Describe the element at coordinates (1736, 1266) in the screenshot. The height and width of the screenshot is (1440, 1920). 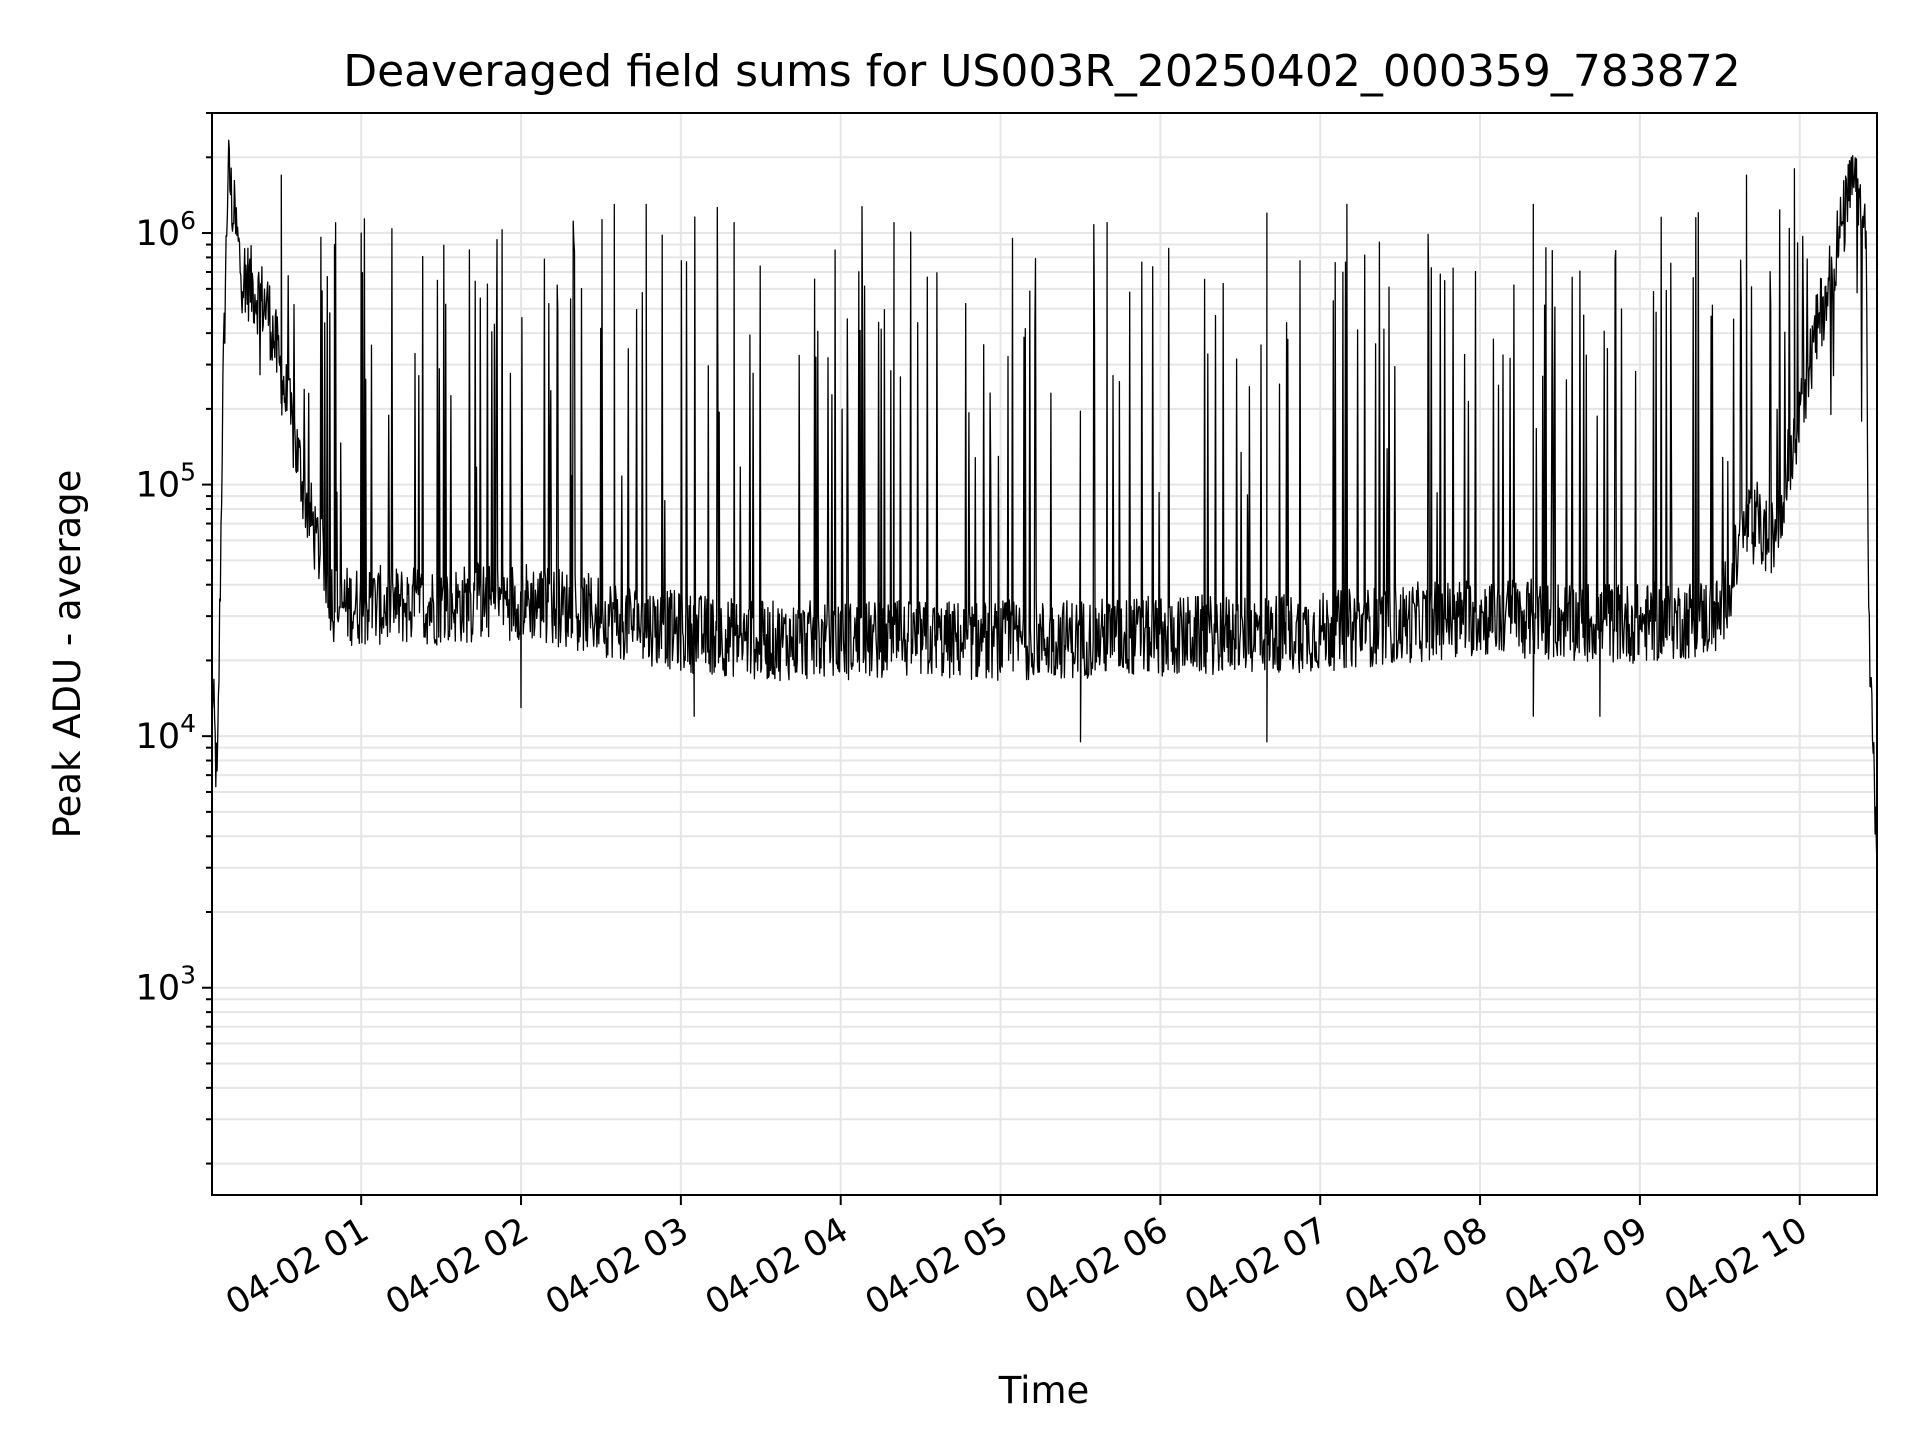
I see `x-tick-label: 04-02 10` at that location.